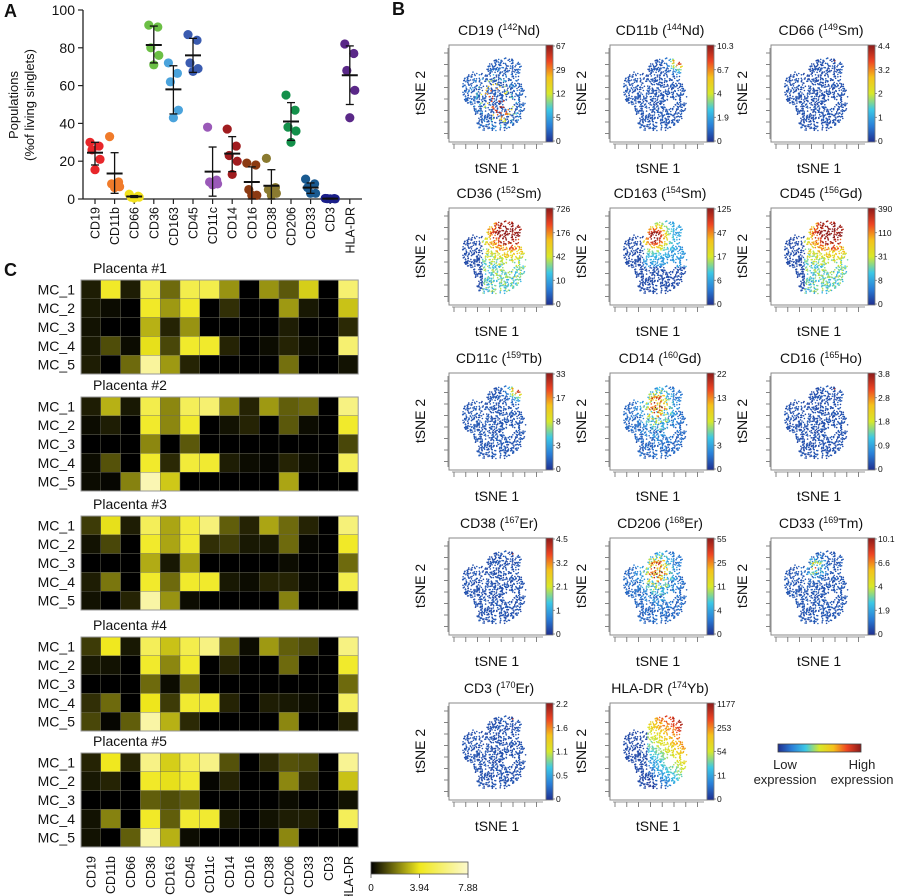  Describe the element at coordinates (272, 223) in the screenshot. I see `x-tick-label: CD38` at that location.